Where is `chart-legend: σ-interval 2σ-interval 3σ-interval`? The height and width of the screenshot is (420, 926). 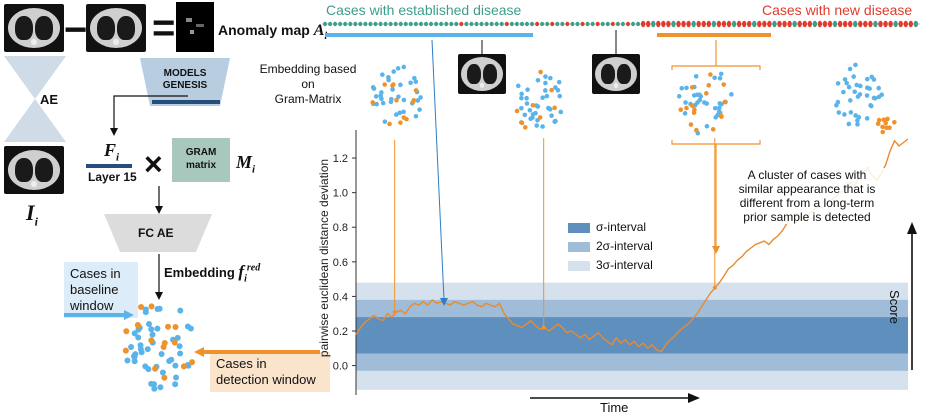 chart-legend: σ-interval 2σ-interval 3σ-interval is located at coordinates (636, 246).